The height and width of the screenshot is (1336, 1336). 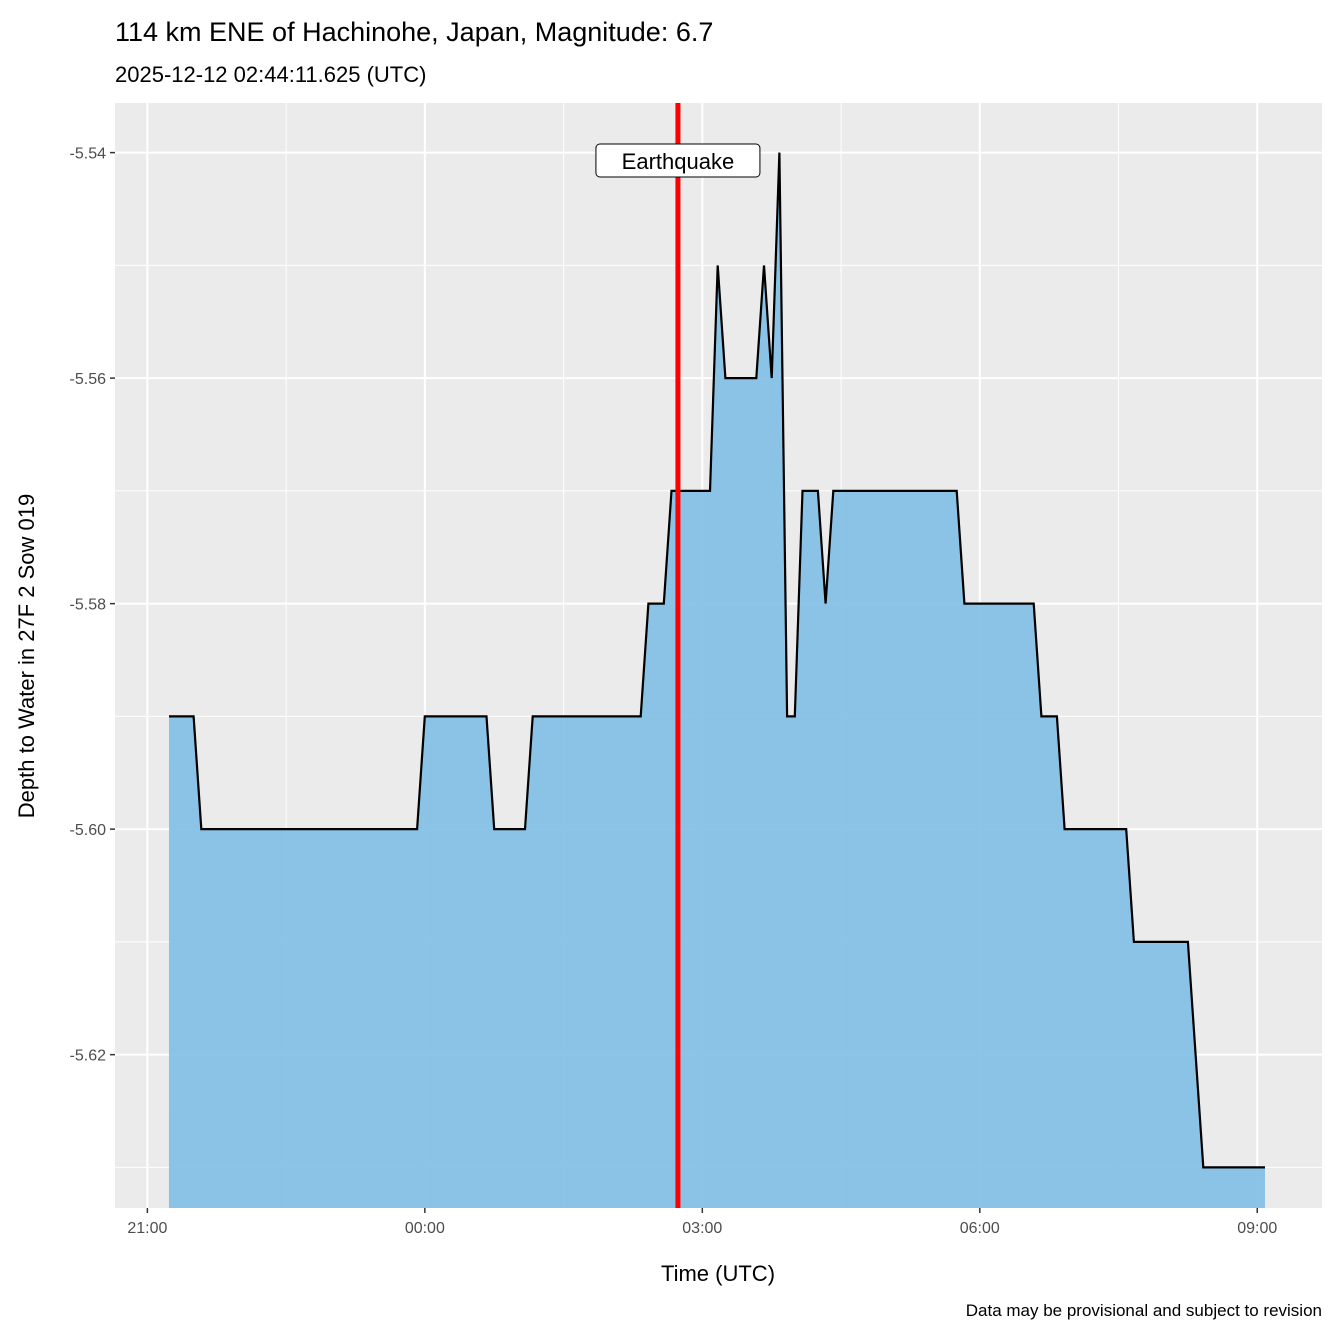 What do you see at coordinates (702, 1228) in the screenshot?
I see `x-tick-label: 03:00` at bounding box center [702, 1228].